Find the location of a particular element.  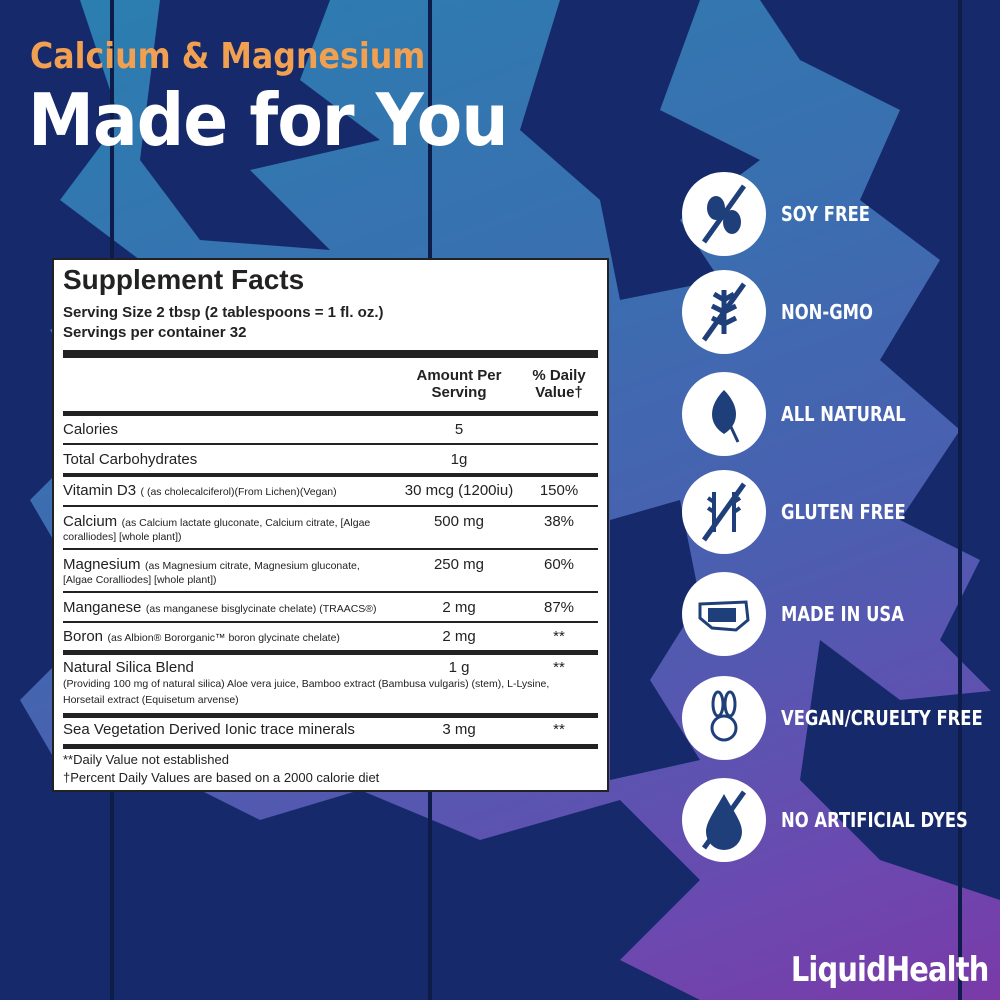

badge-label: NO ARTIFICIAL DYES is located at coordinates (874, 820).